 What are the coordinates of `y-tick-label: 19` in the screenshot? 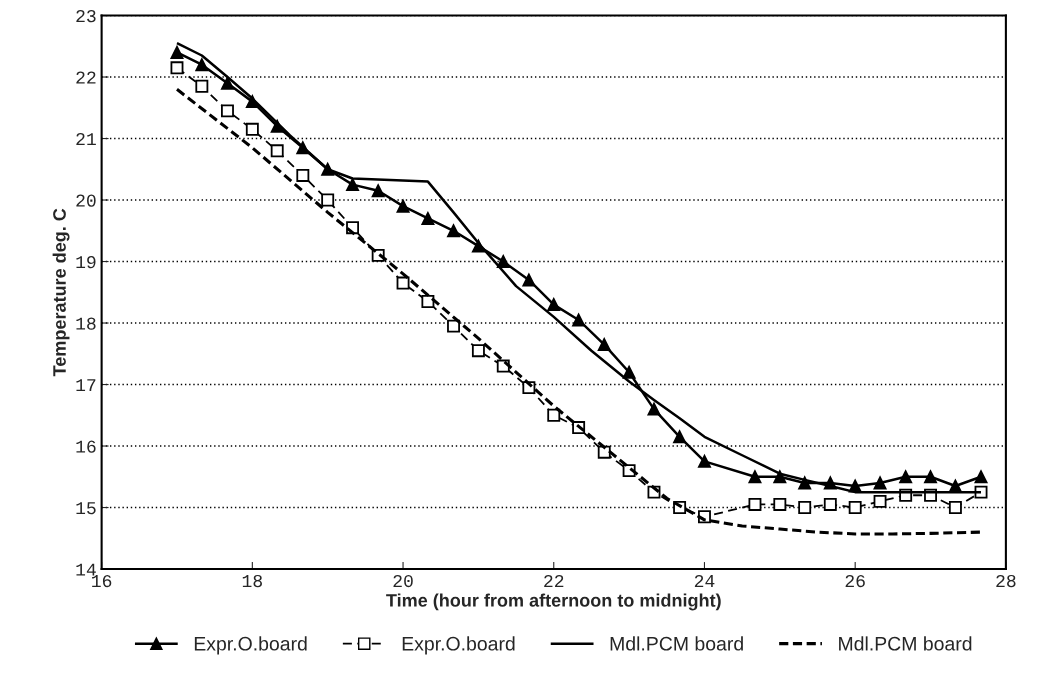 It's located at (86, 262).